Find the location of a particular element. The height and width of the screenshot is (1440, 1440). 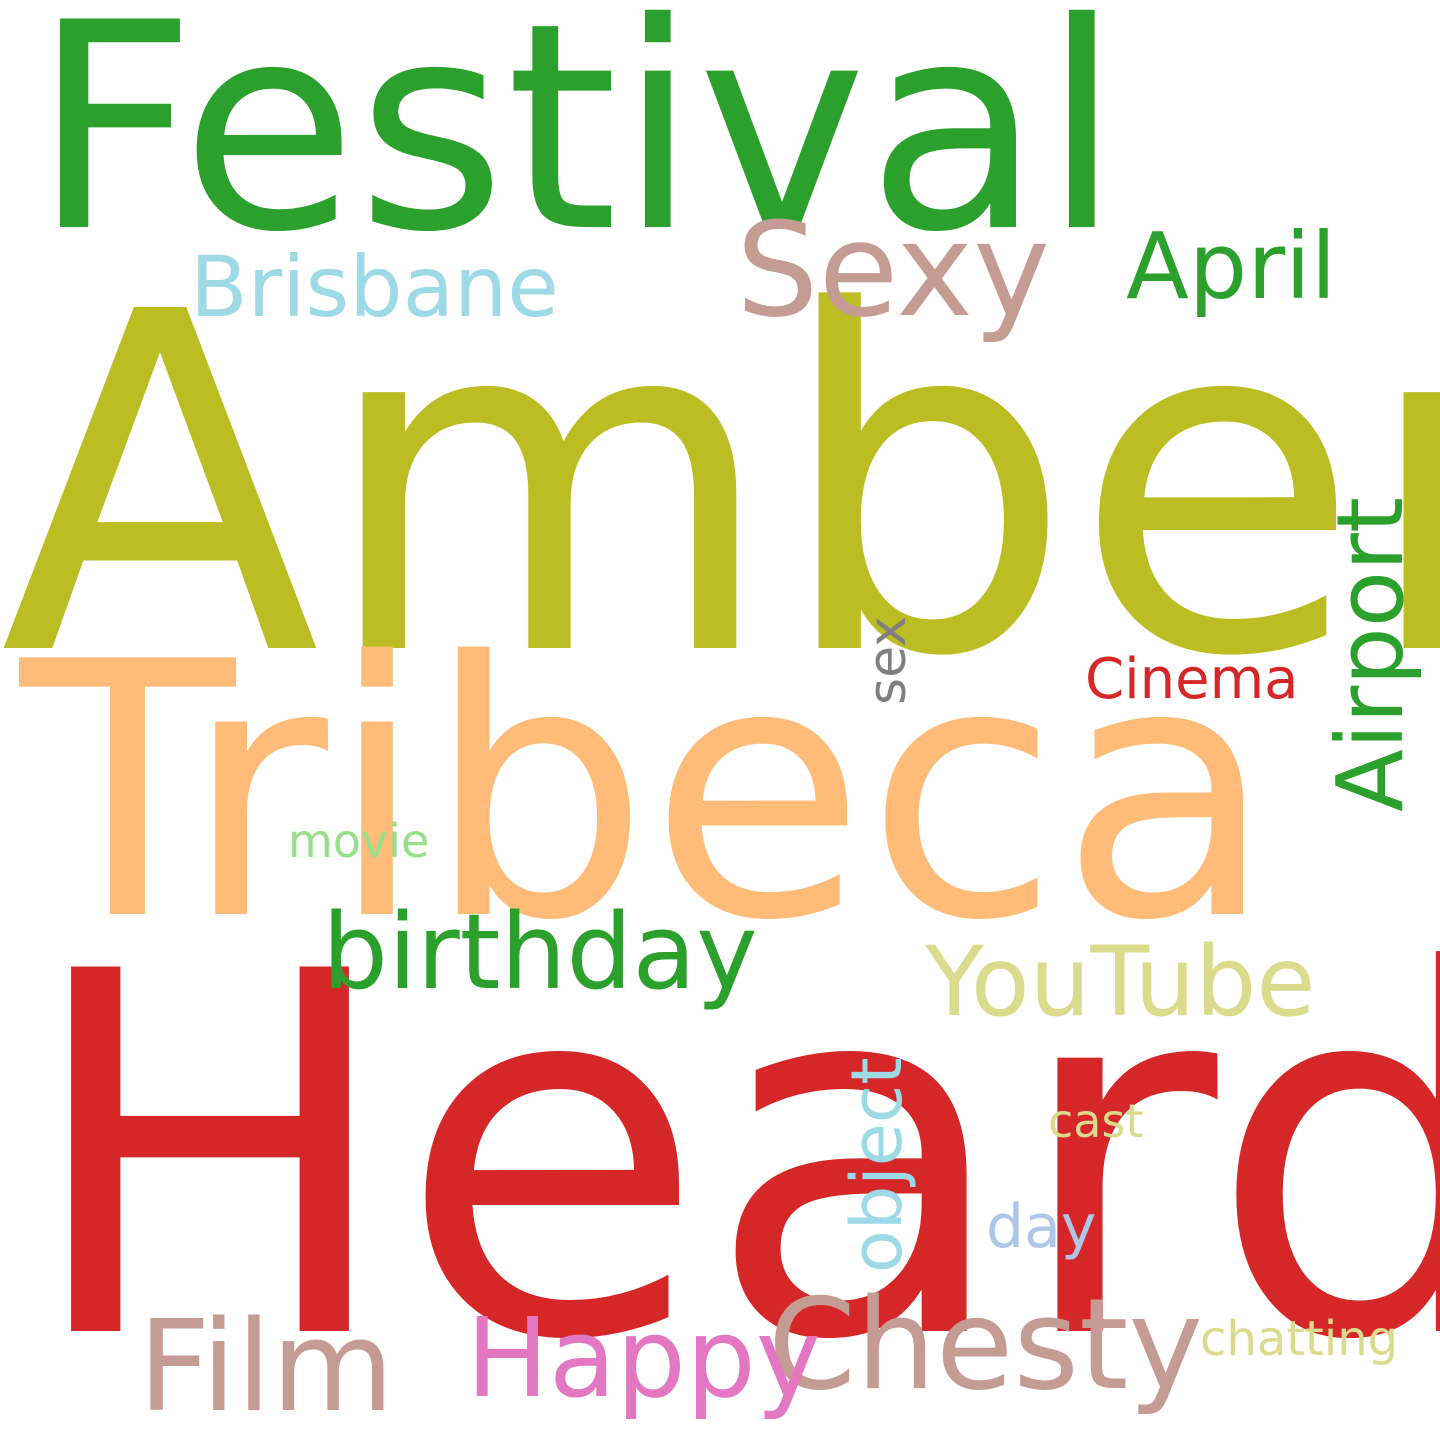

word-chesty: Chesty is located at coordinates (985, 1344).